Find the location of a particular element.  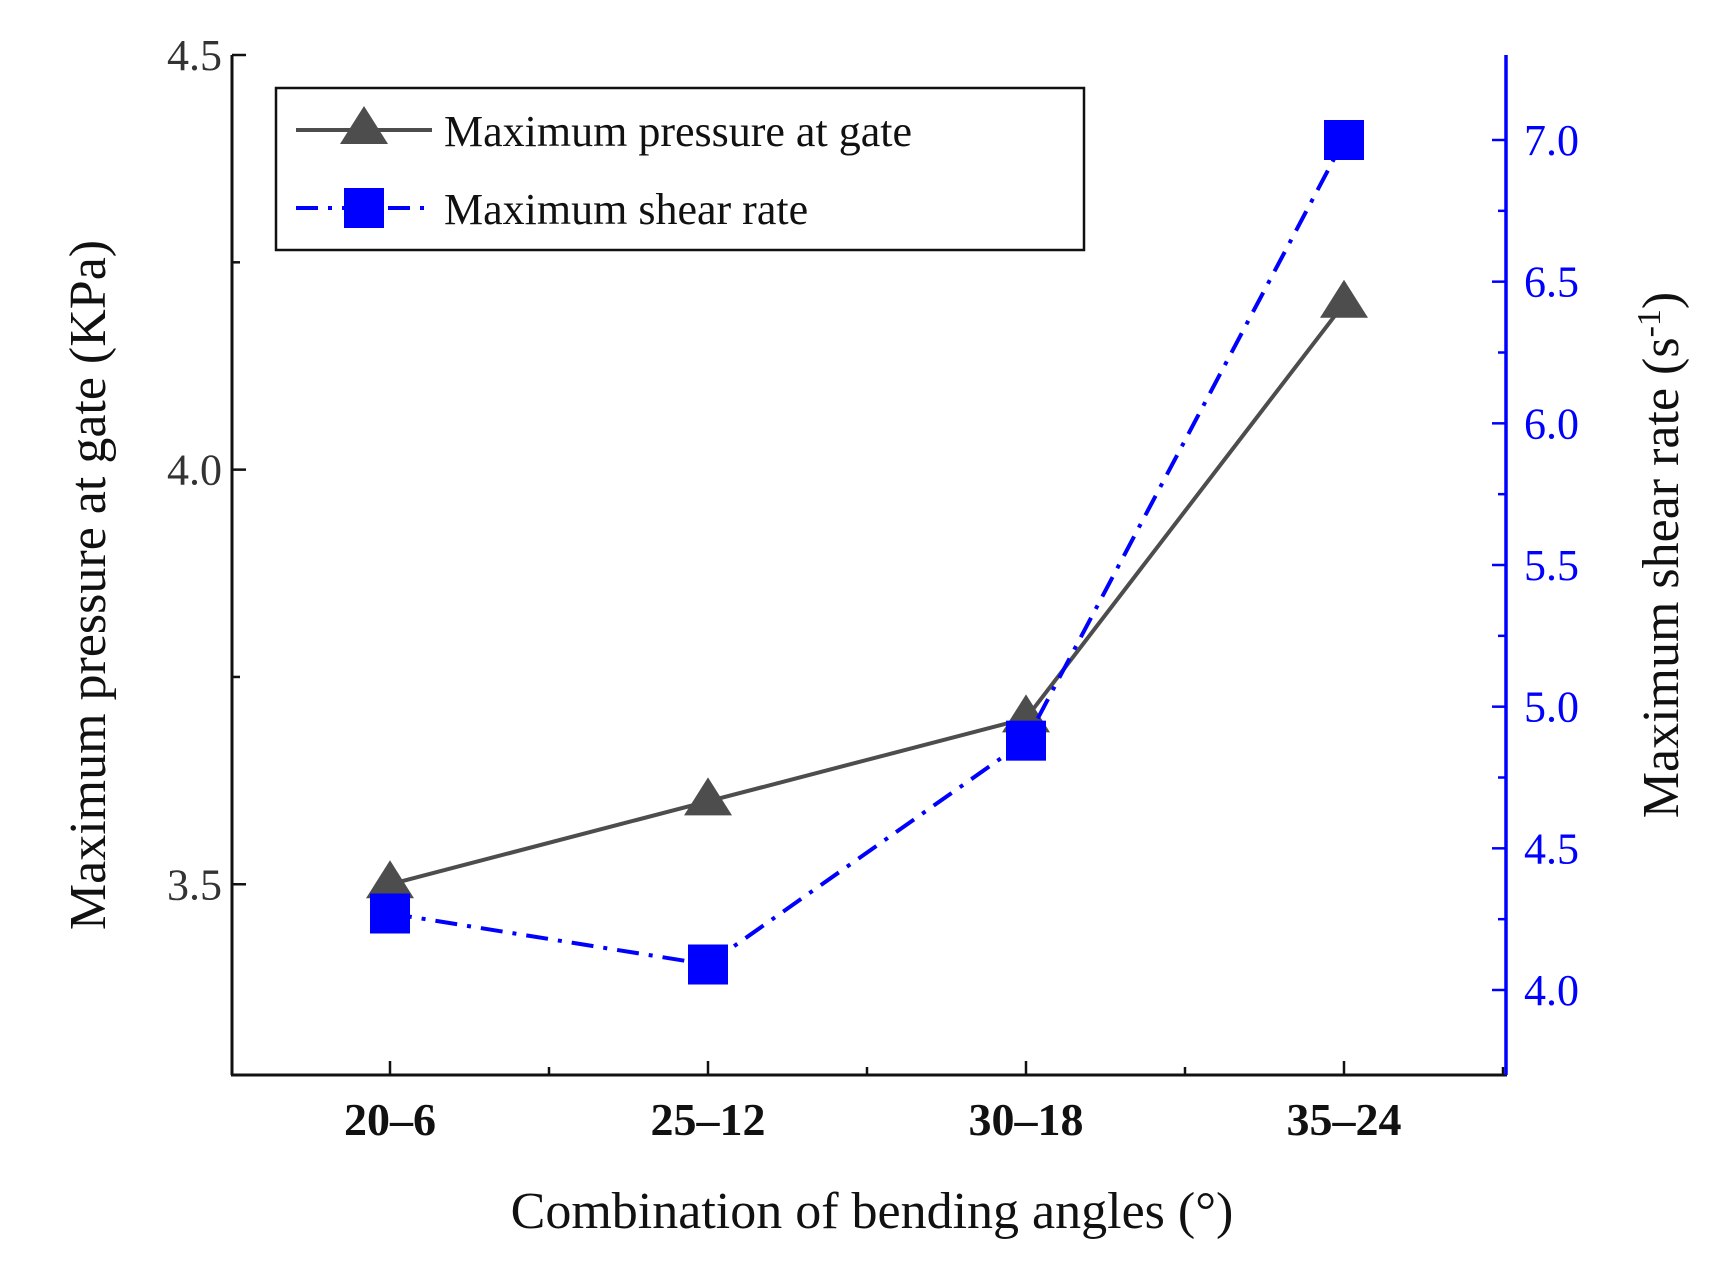

y-left-tick-label: 4.5 is located at coordinates (194, 55).